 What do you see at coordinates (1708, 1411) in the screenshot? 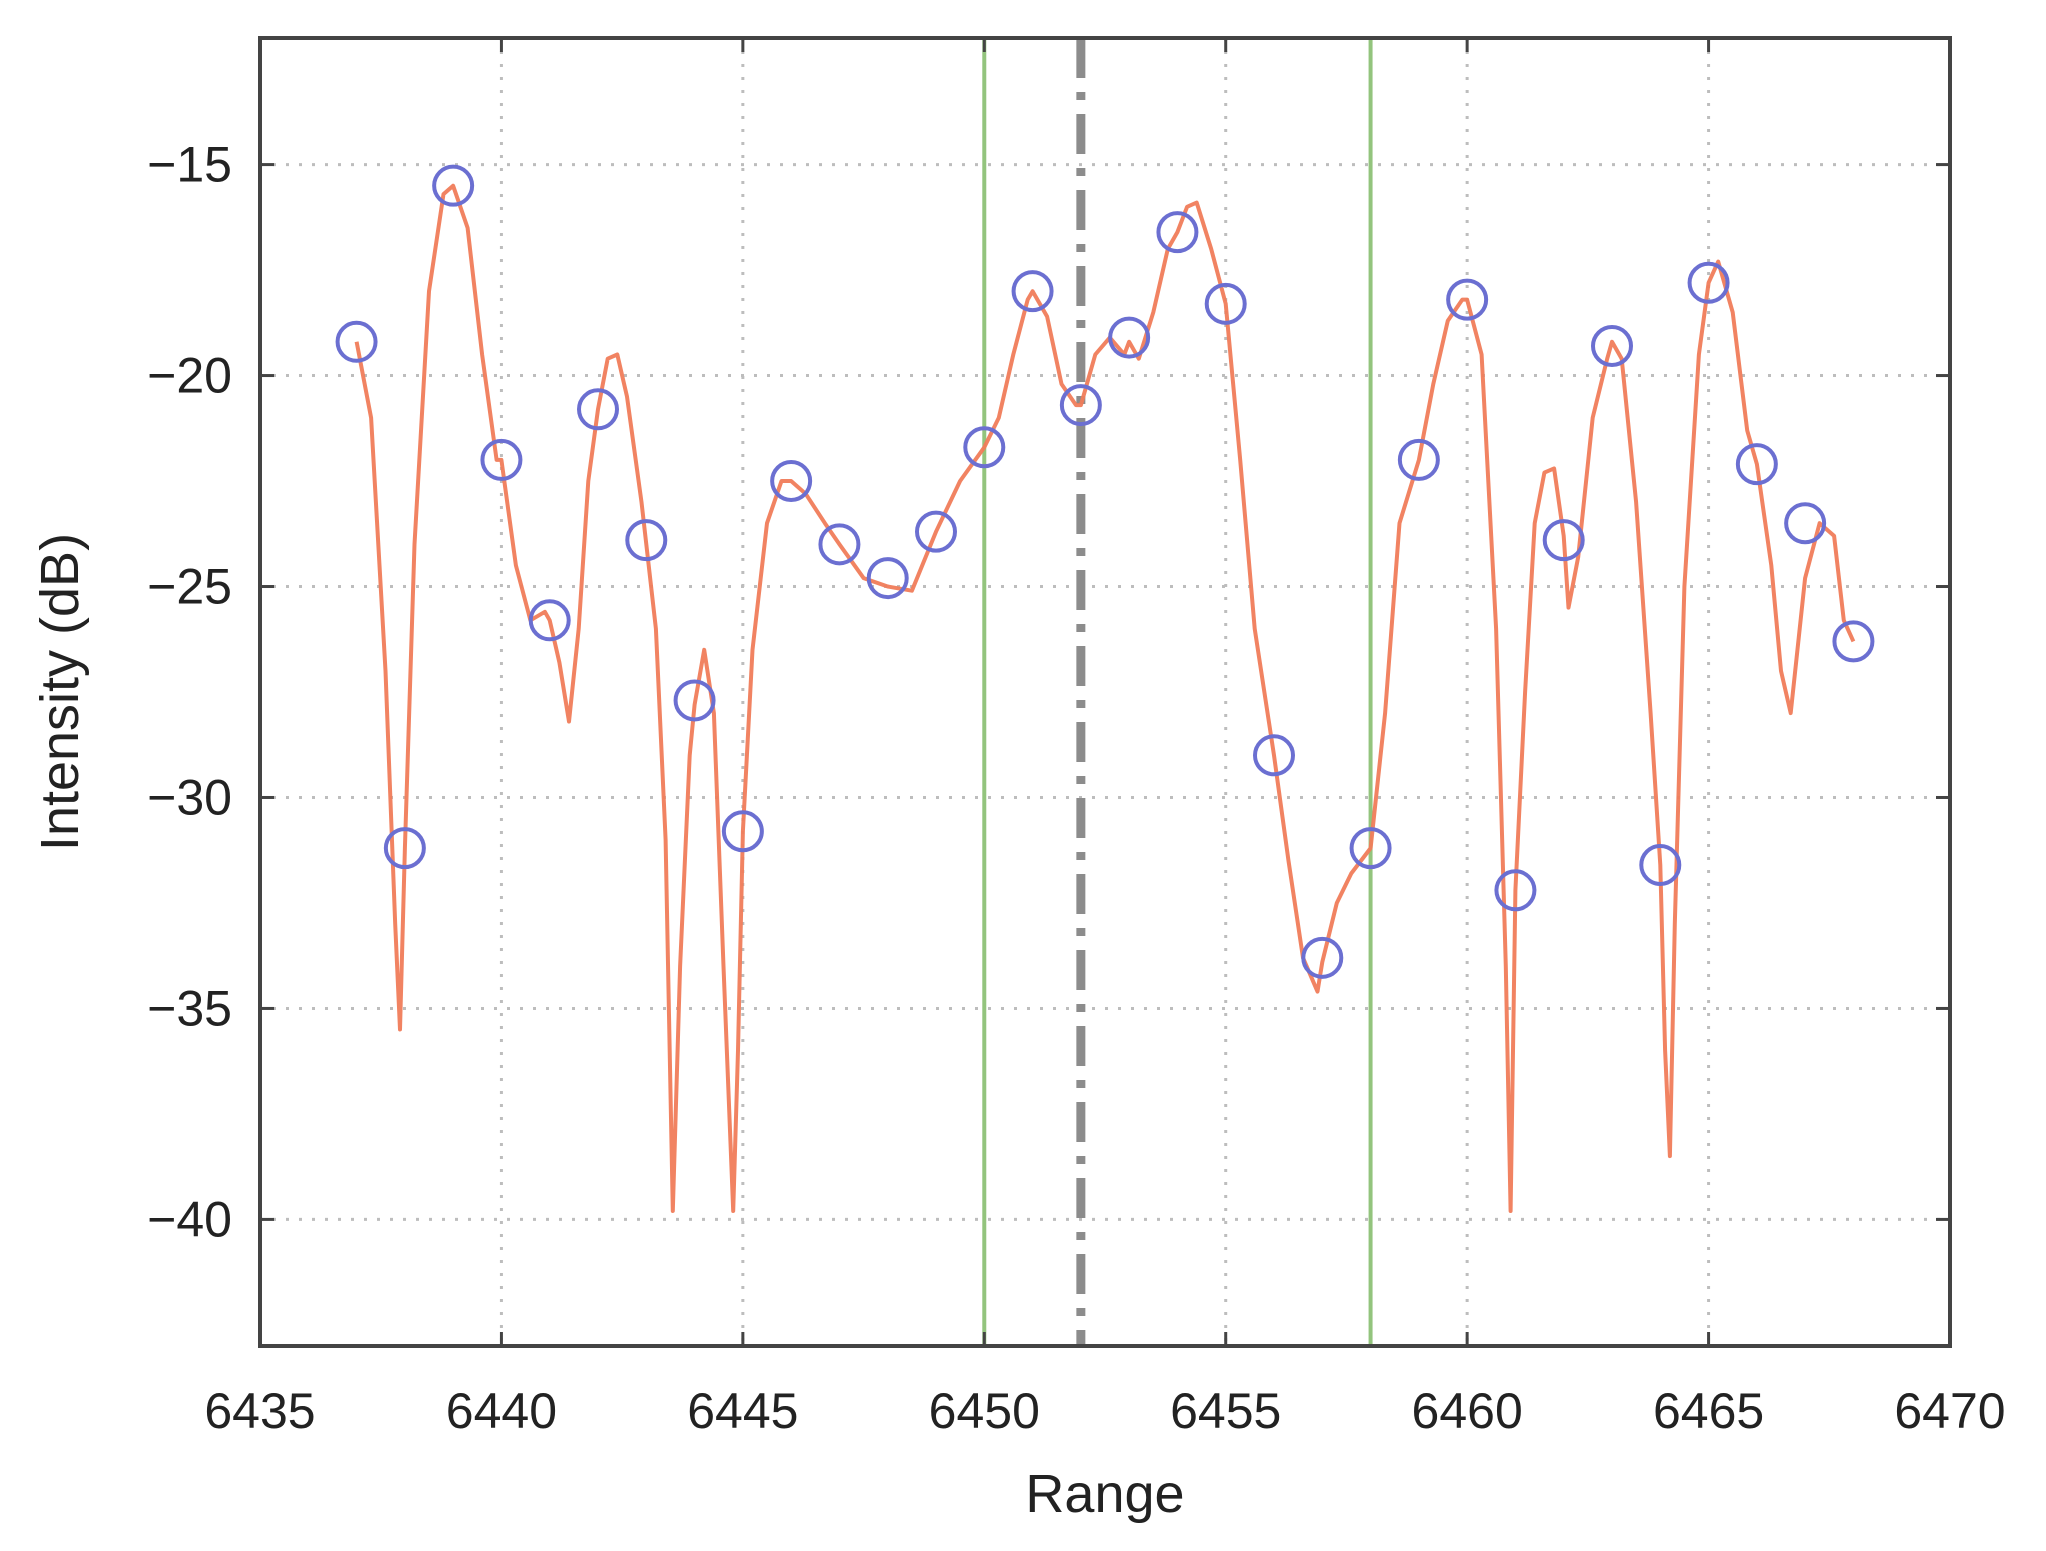
I see `x-tick-label: 6465` at bounding box center [1708, 1411].